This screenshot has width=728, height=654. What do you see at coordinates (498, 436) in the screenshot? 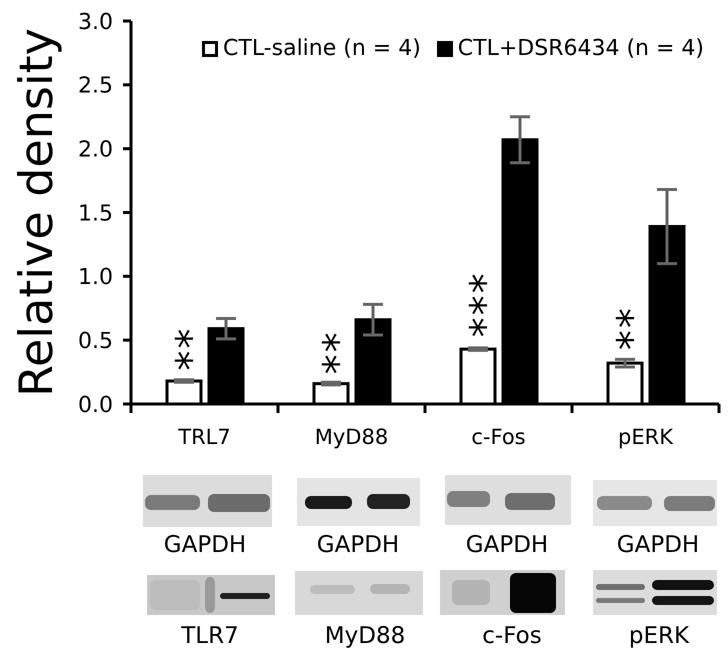
I see `x-tick-label: c-Fos` at bounding box center [498, 436].